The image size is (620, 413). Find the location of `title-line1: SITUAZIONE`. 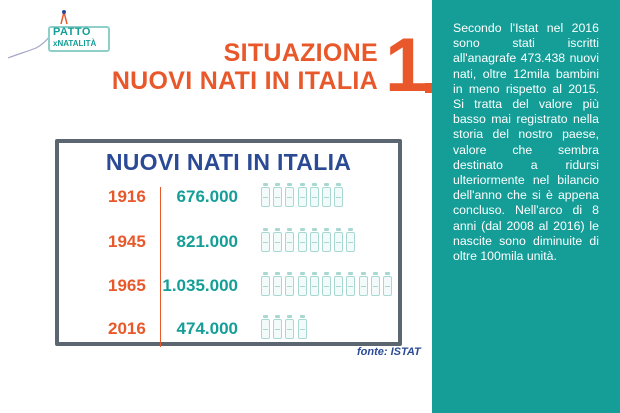

title-line1: SITUAZIONE is located at coordinates (300, 53).